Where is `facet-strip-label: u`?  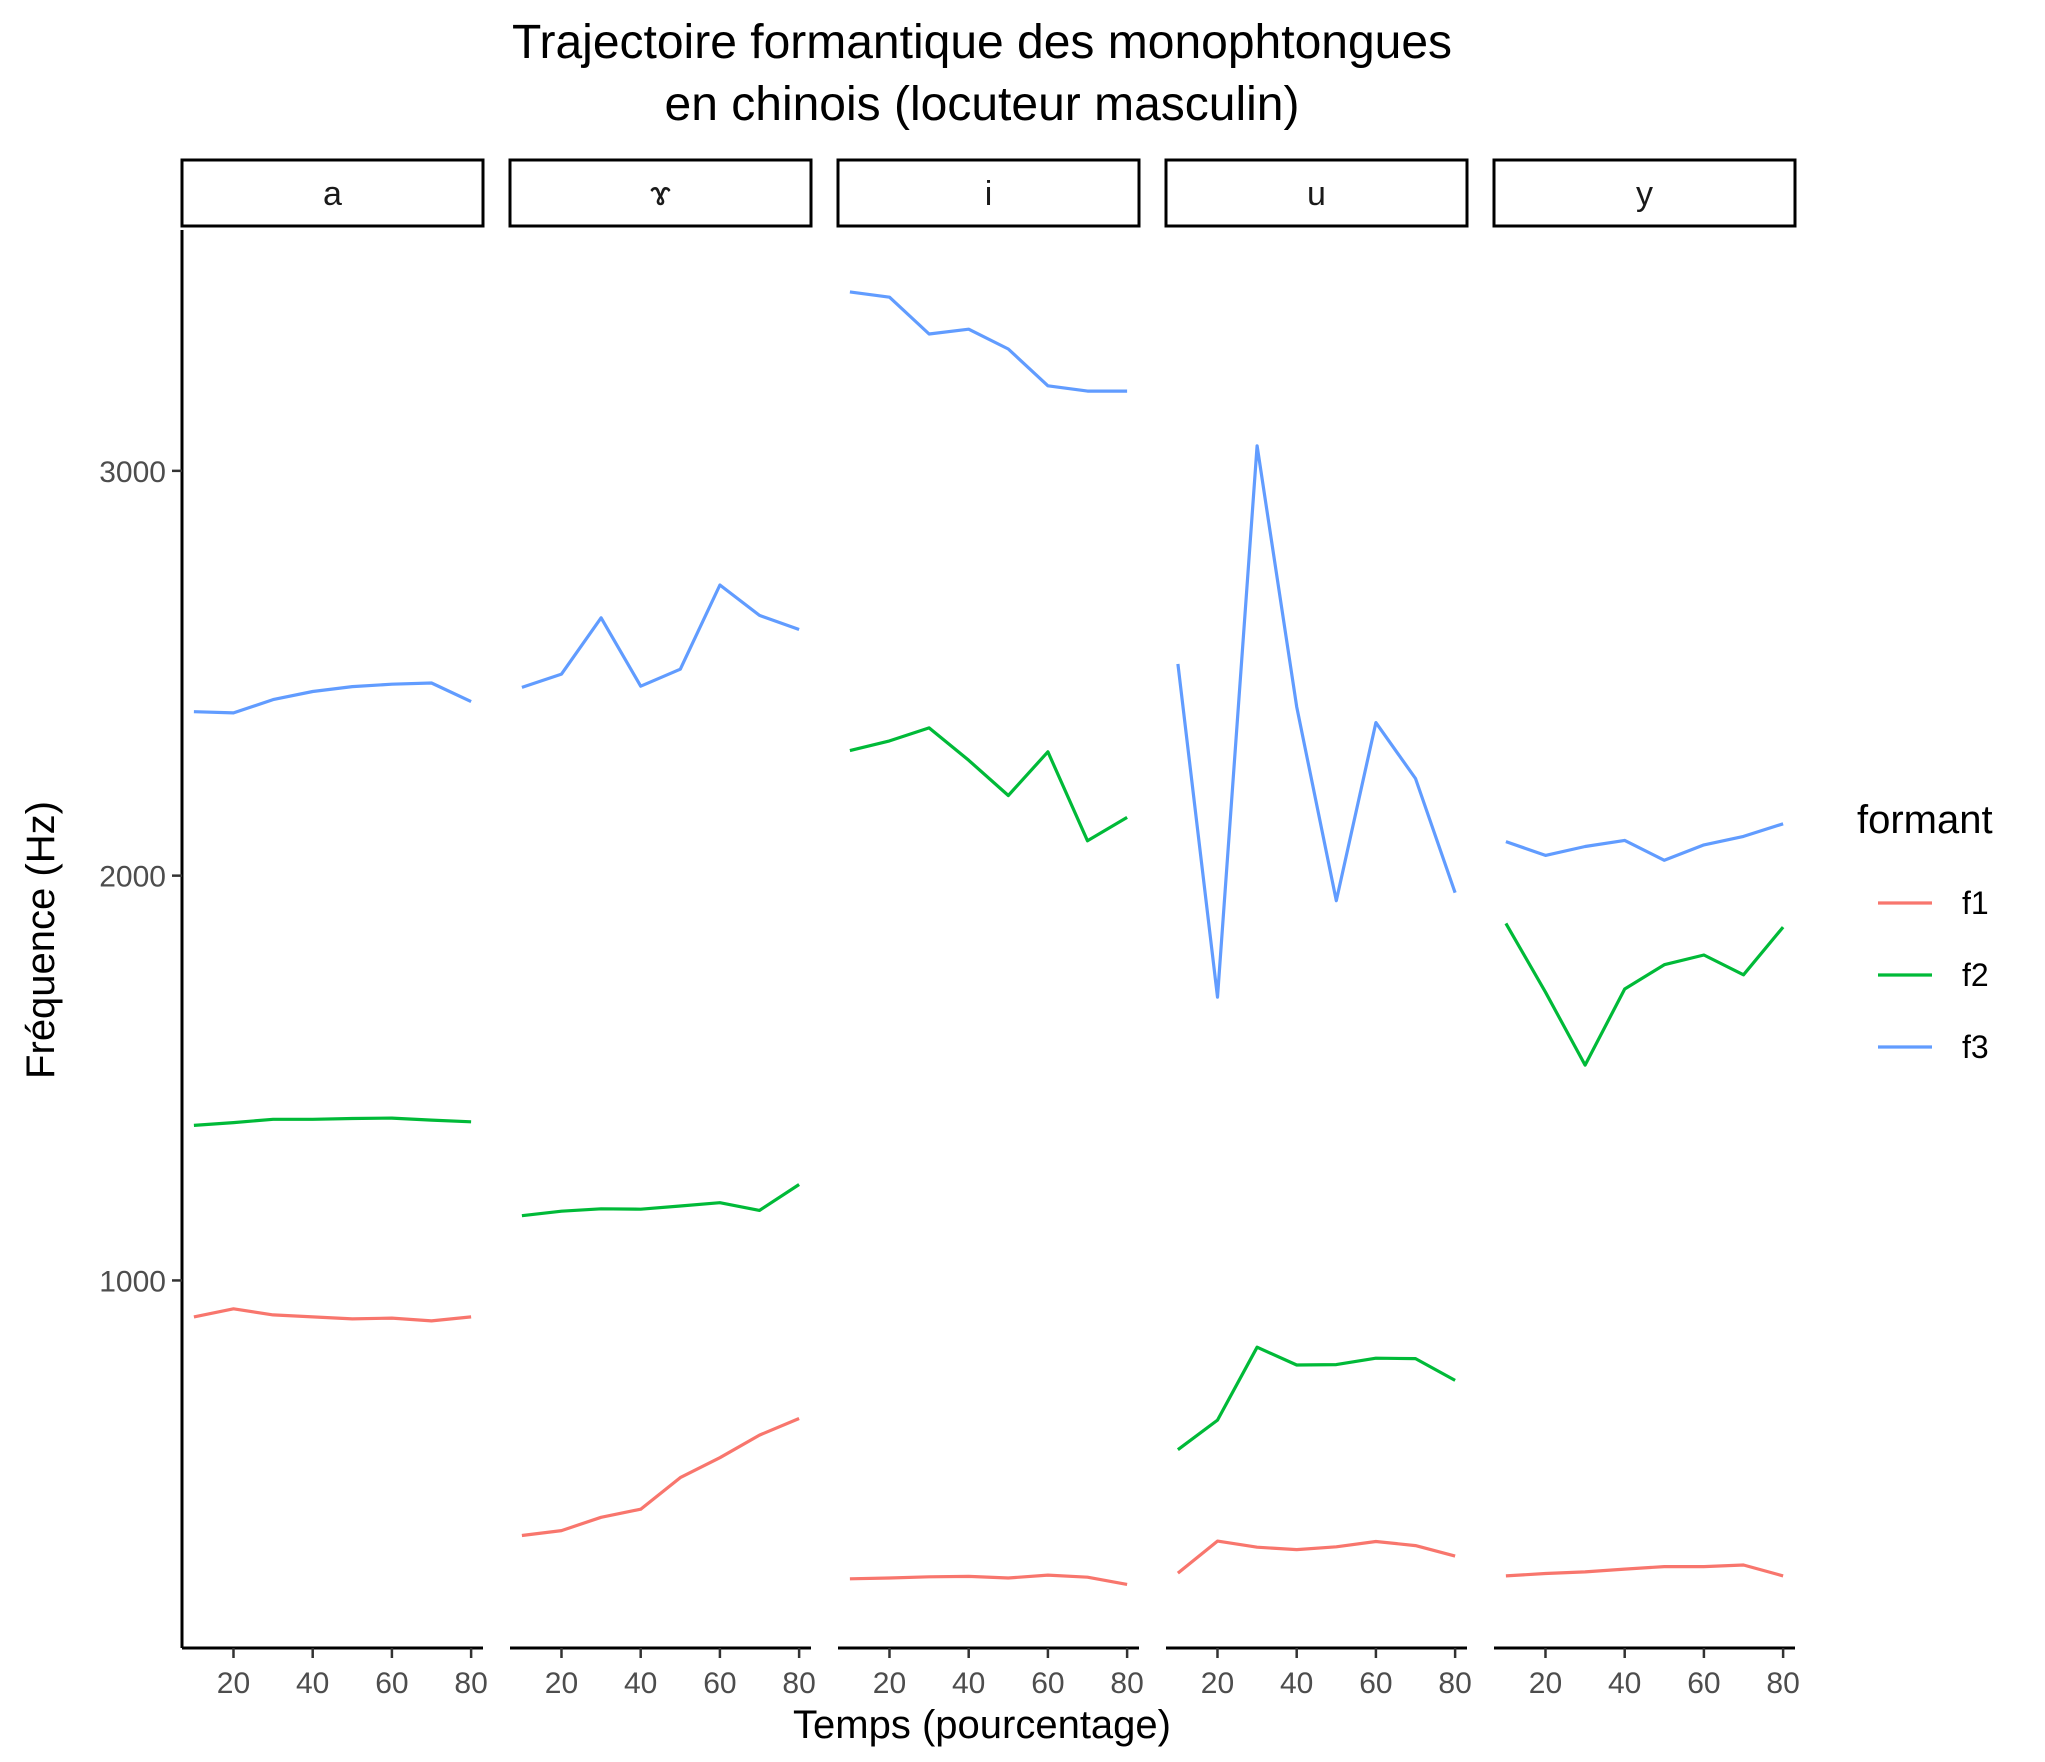 facet-strip-label: u is located at coordinates (1316, 194).